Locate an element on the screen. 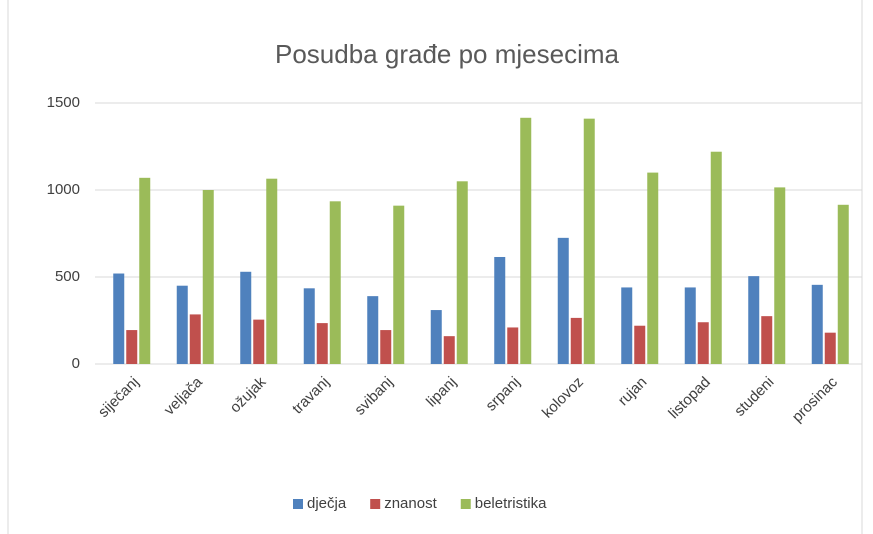  y-tick-label: 0 is located at coordinates (76, 363).